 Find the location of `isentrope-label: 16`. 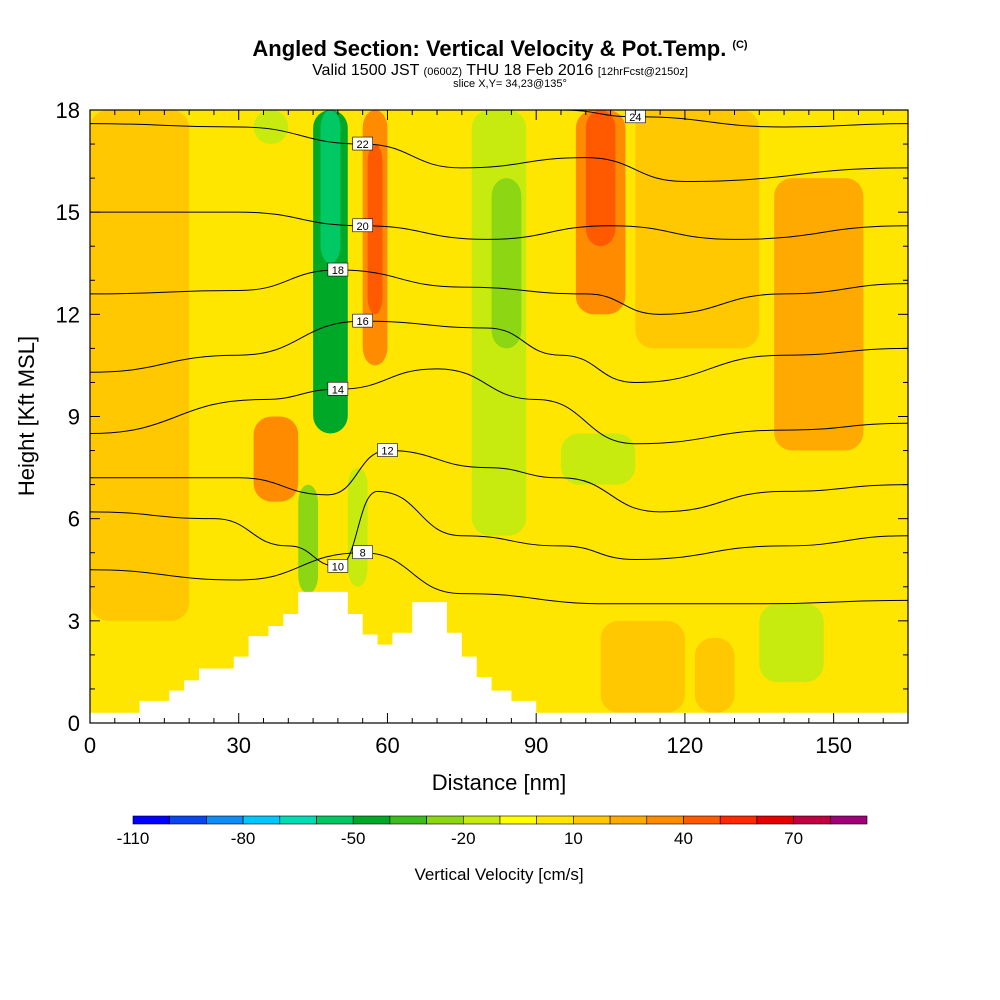

isentrope-label: 16 is located at coordinates (362, 320).